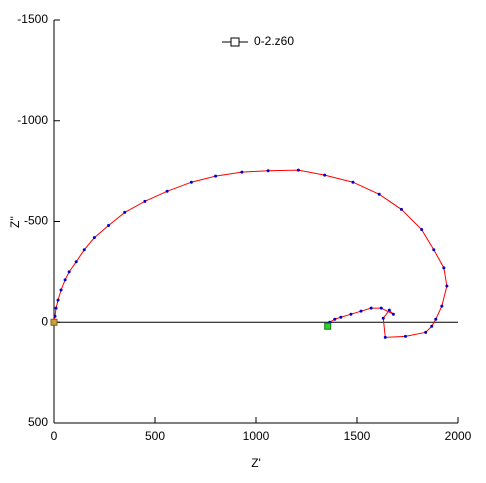 Image resolution: width=486 pixels, height=483 pixels. Describe the element at coordinates (235, 42) in the screenshot. I see `legend-marker` at that location.